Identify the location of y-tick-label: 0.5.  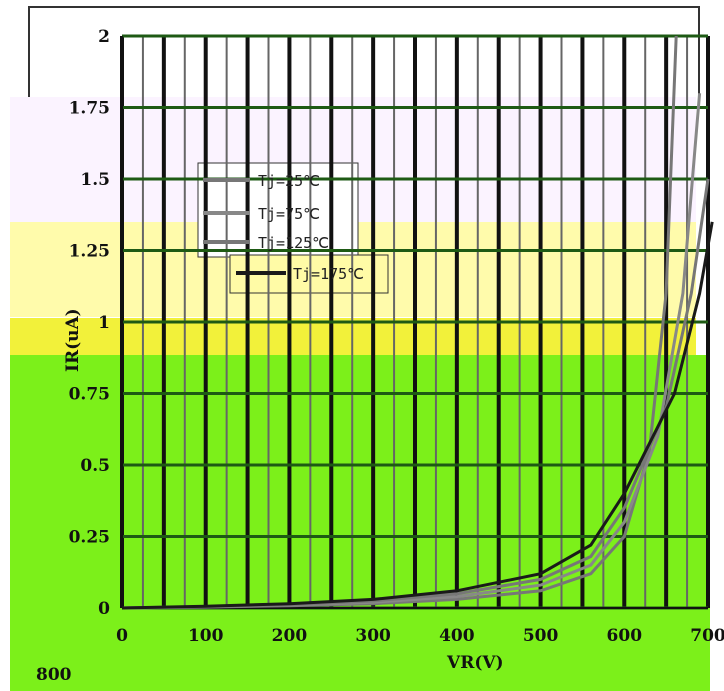
(95, 466).